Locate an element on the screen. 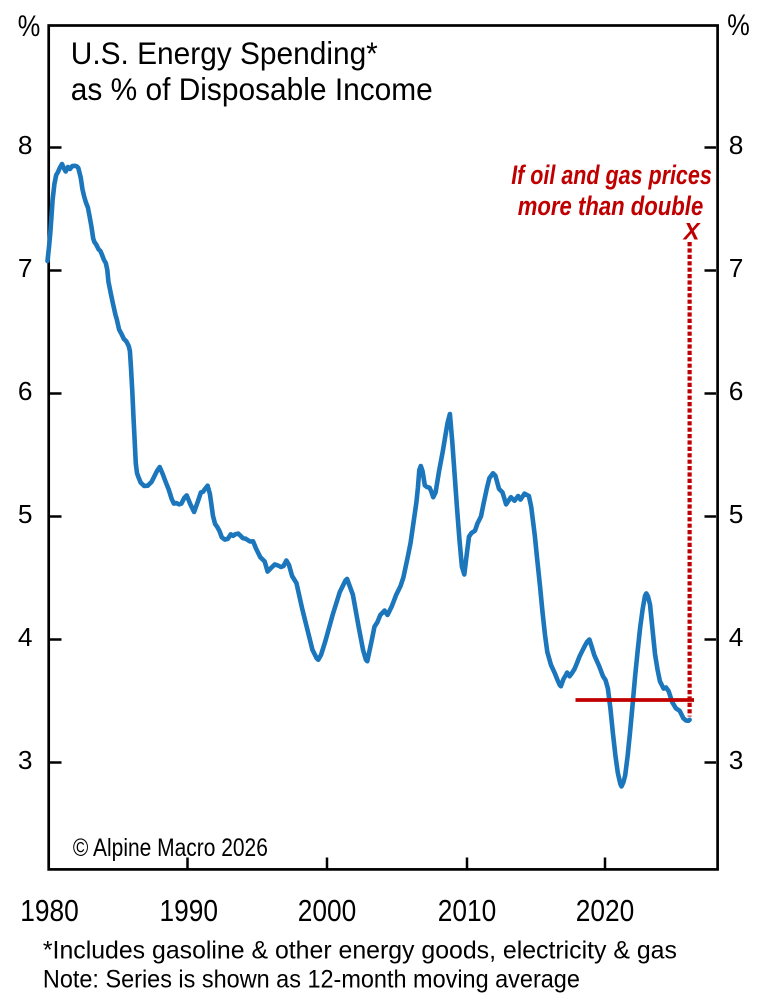  svg-text: 2000 is located at coordinates (327, 911).